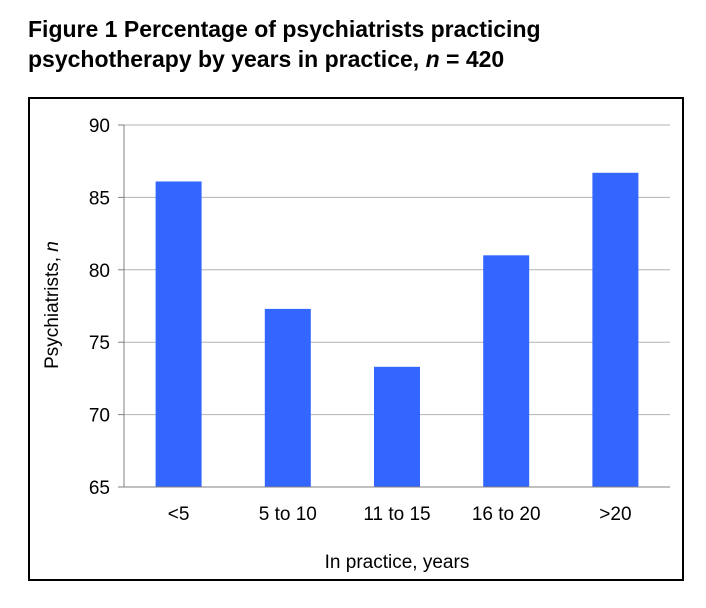 The image size is (706, 608). What do you see at coordinates (99, 126) in the screenshot?
I see `y-tick-label: 90` at bounding box center [99, 126].